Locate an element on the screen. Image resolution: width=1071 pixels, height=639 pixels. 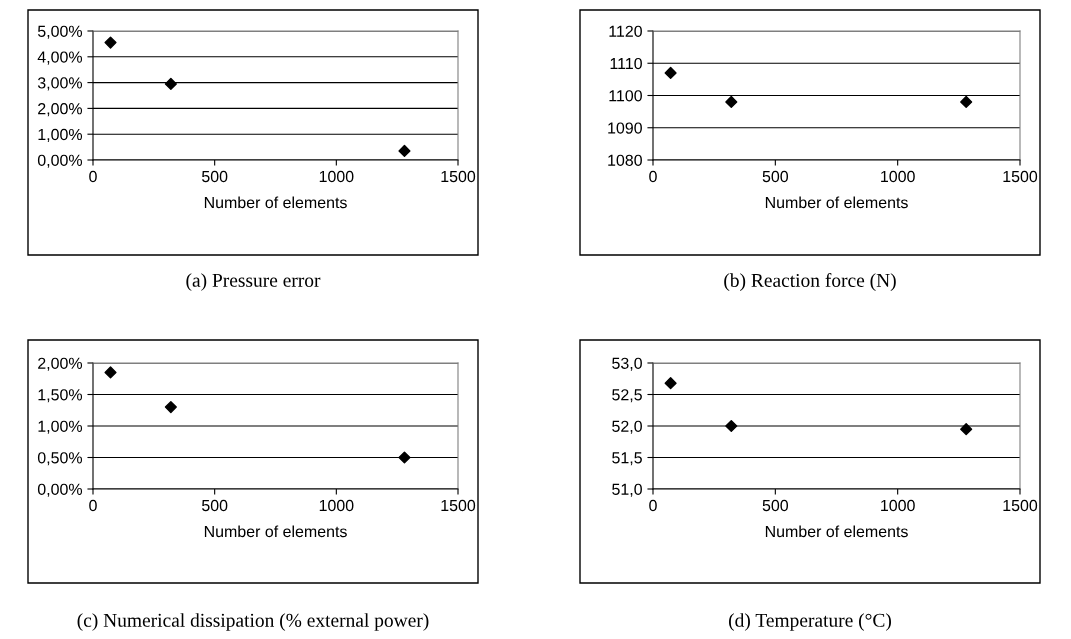
y-tick-label: 1120 is located at coordinates (625, 31).